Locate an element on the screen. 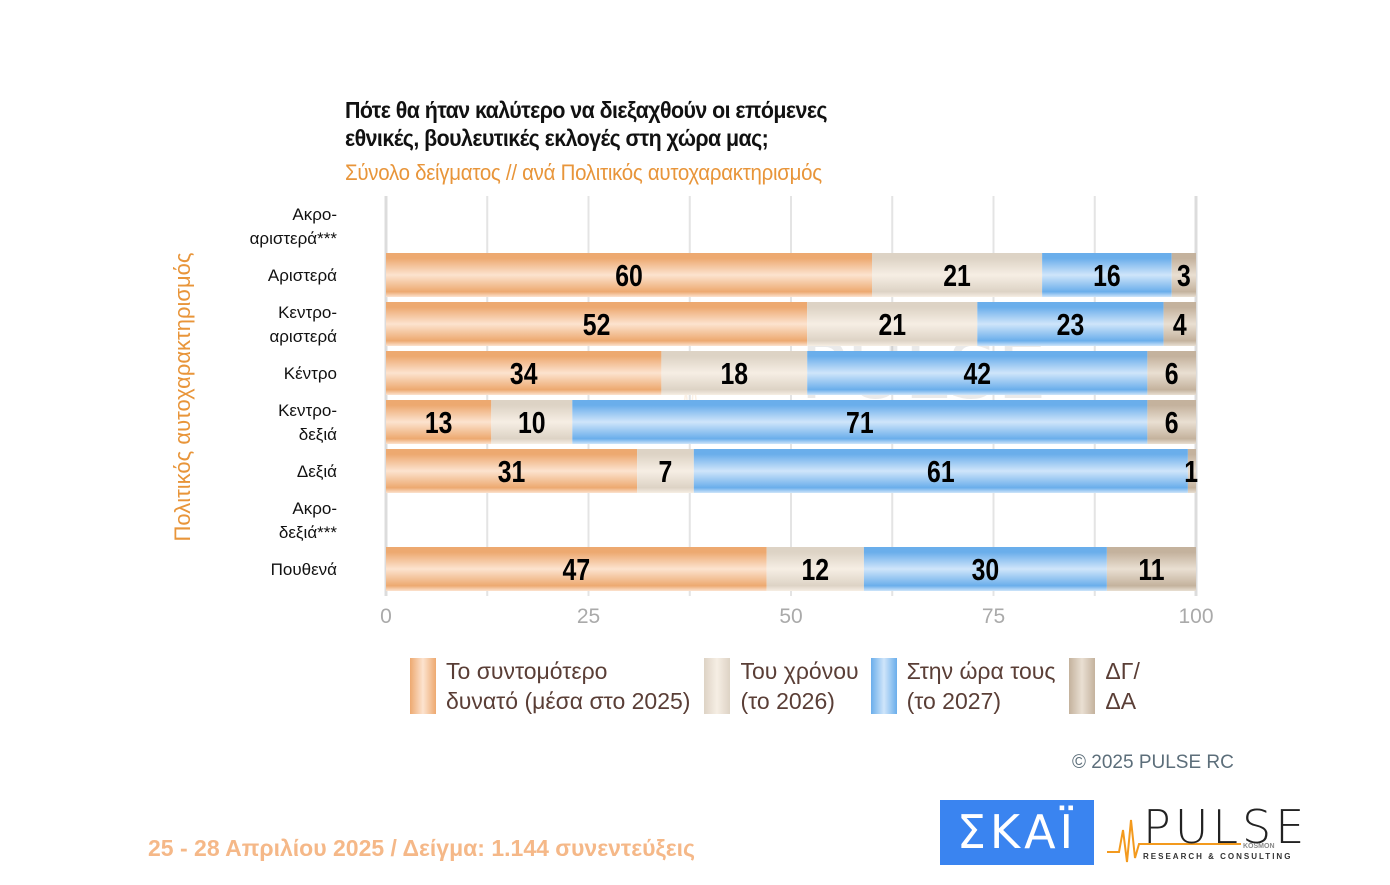 The width and height of the screenshot is (1390, 885). legend-item: Του χρόνου (το 2026) is located at coordinates (781, 686).